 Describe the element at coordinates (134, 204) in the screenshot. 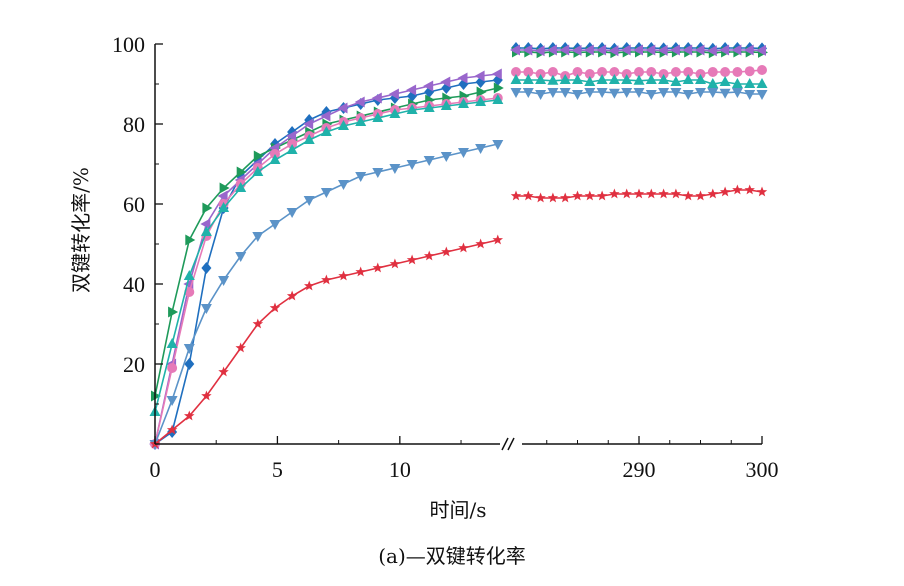

I see `y-tick-label: 60` at that location.